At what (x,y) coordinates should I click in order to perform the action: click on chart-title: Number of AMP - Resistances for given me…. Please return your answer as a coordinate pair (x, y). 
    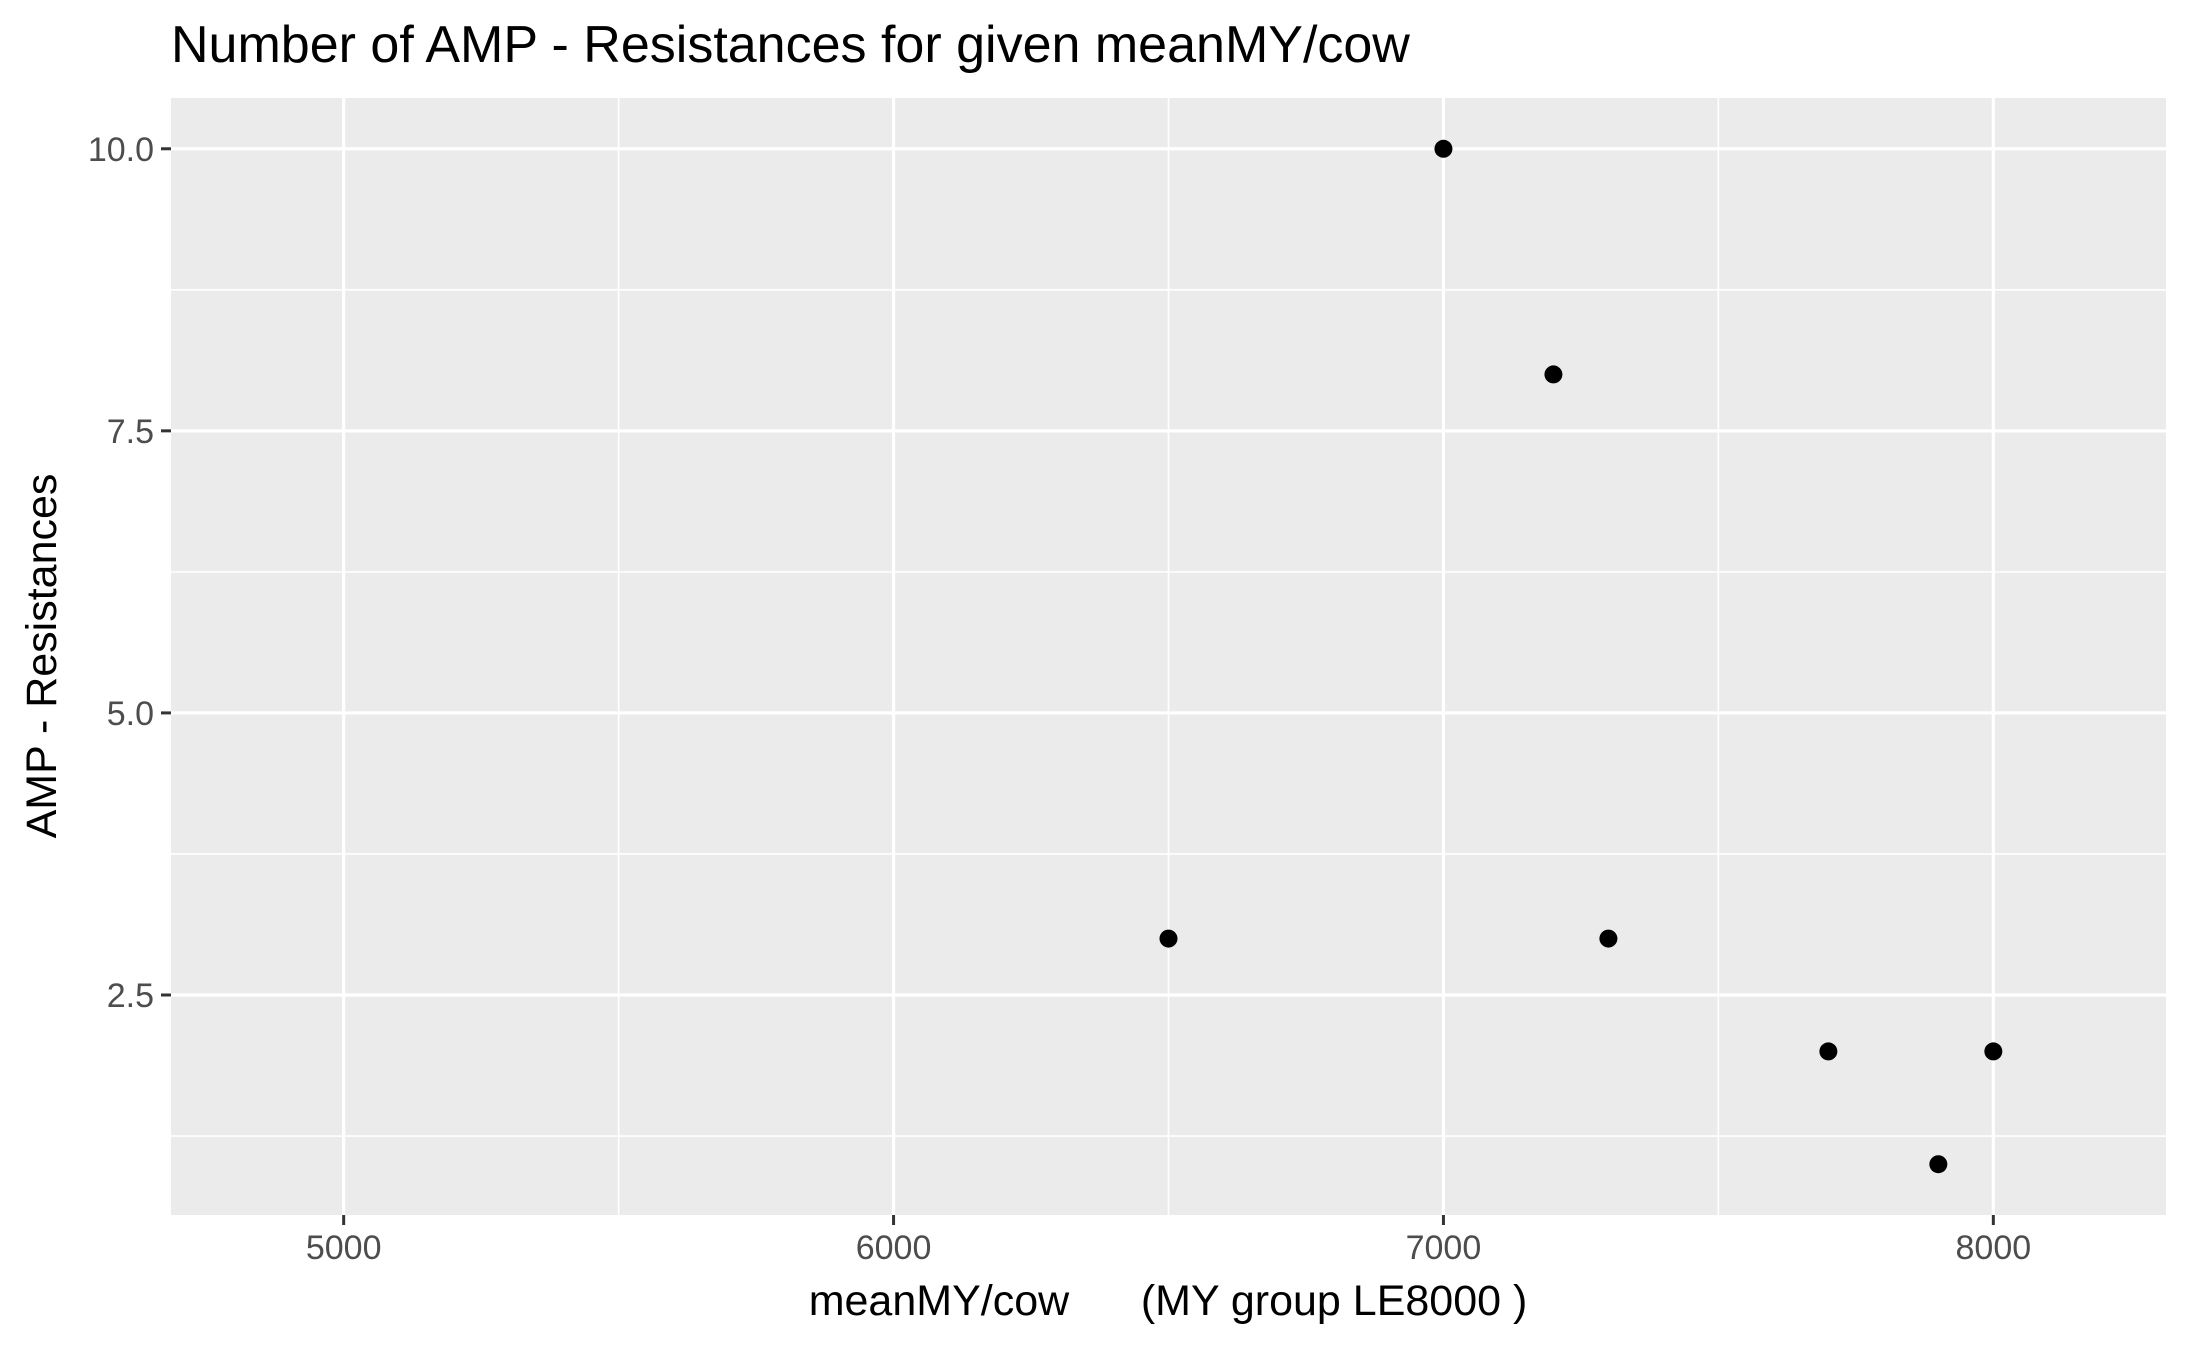
    Looking at the image, I should click on (790, 45).